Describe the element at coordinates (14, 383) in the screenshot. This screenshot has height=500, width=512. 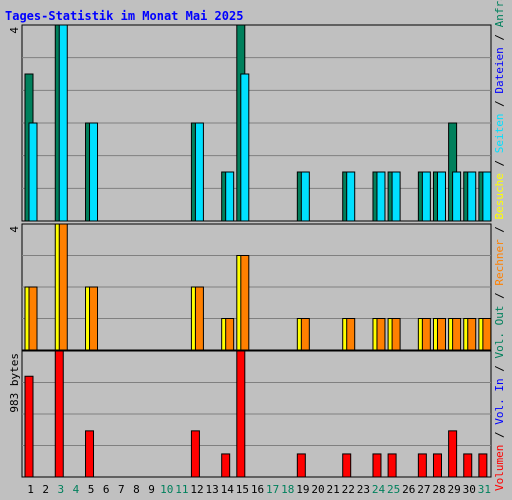
I see `y-max-label-bottom: 983 bytes` at that location.